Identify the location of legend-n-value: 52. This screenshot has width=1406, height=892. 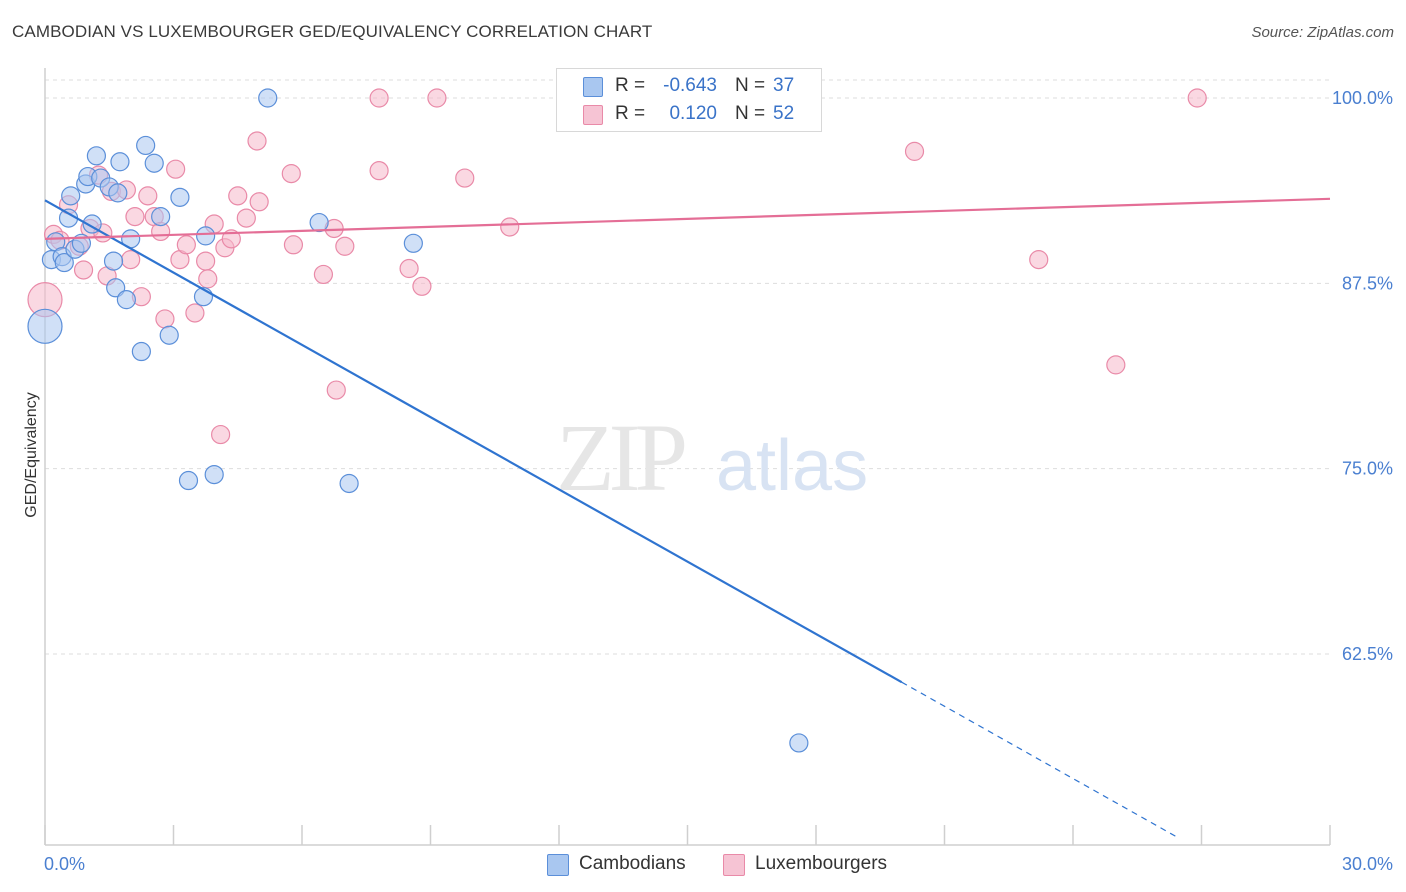
(784, 113).